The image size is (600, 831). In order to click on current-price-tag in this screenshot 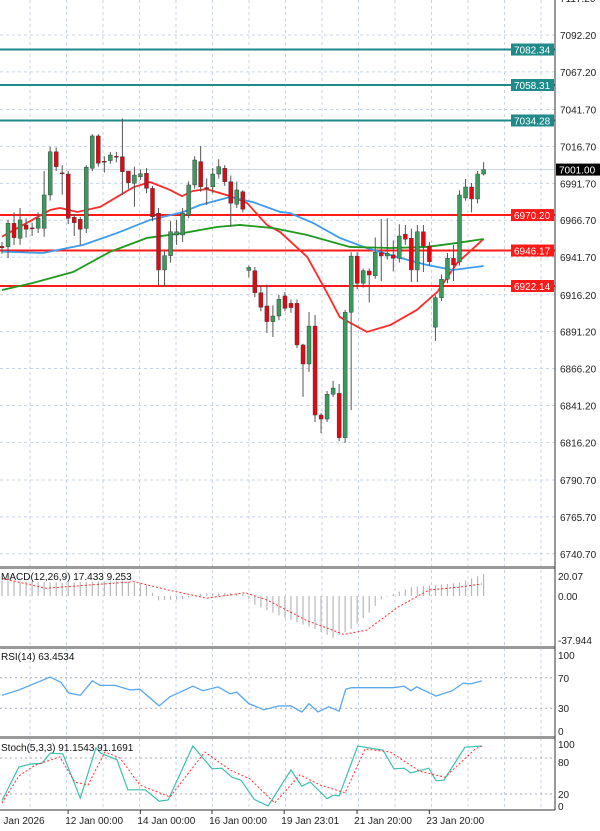, I will do `click(578, 169)`.